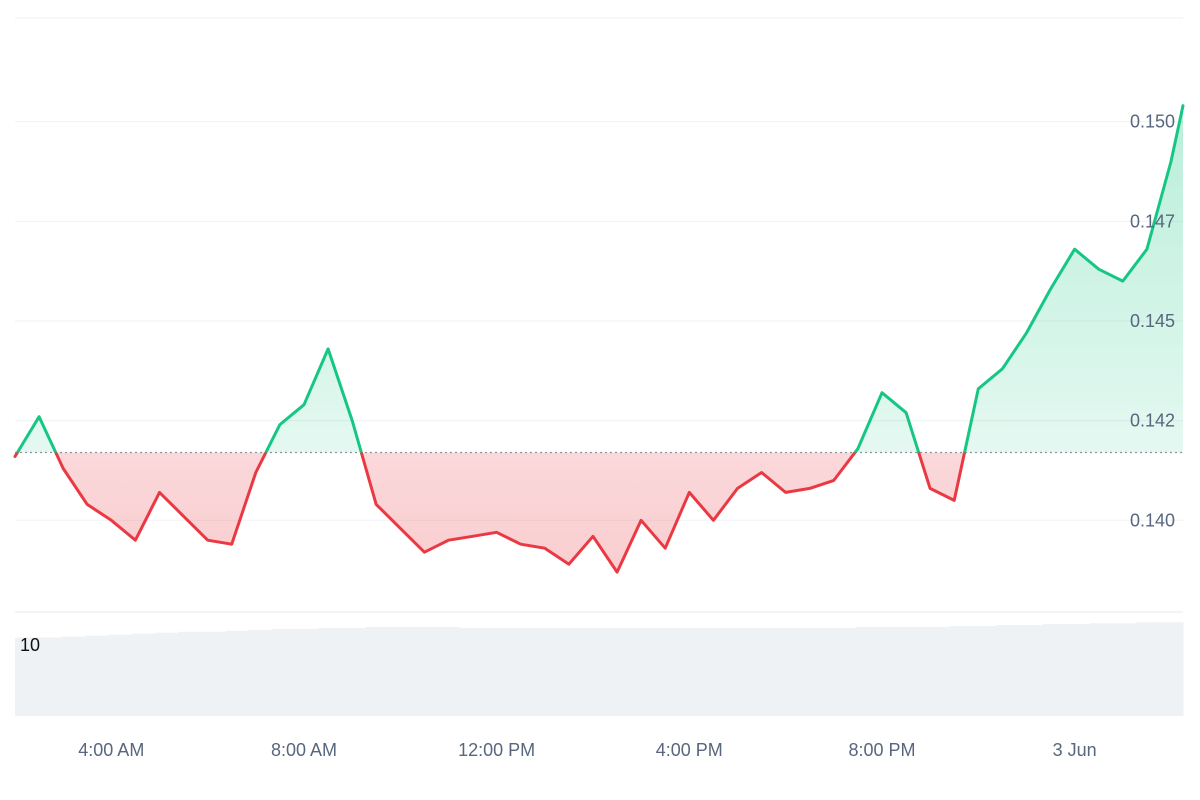 Image resolution: width=1200 pixels, height=800 pixels. Describe the element at coordinates (496, 750) in the screenshot. I see `x-tick-label: 12:00 PM` at that location.